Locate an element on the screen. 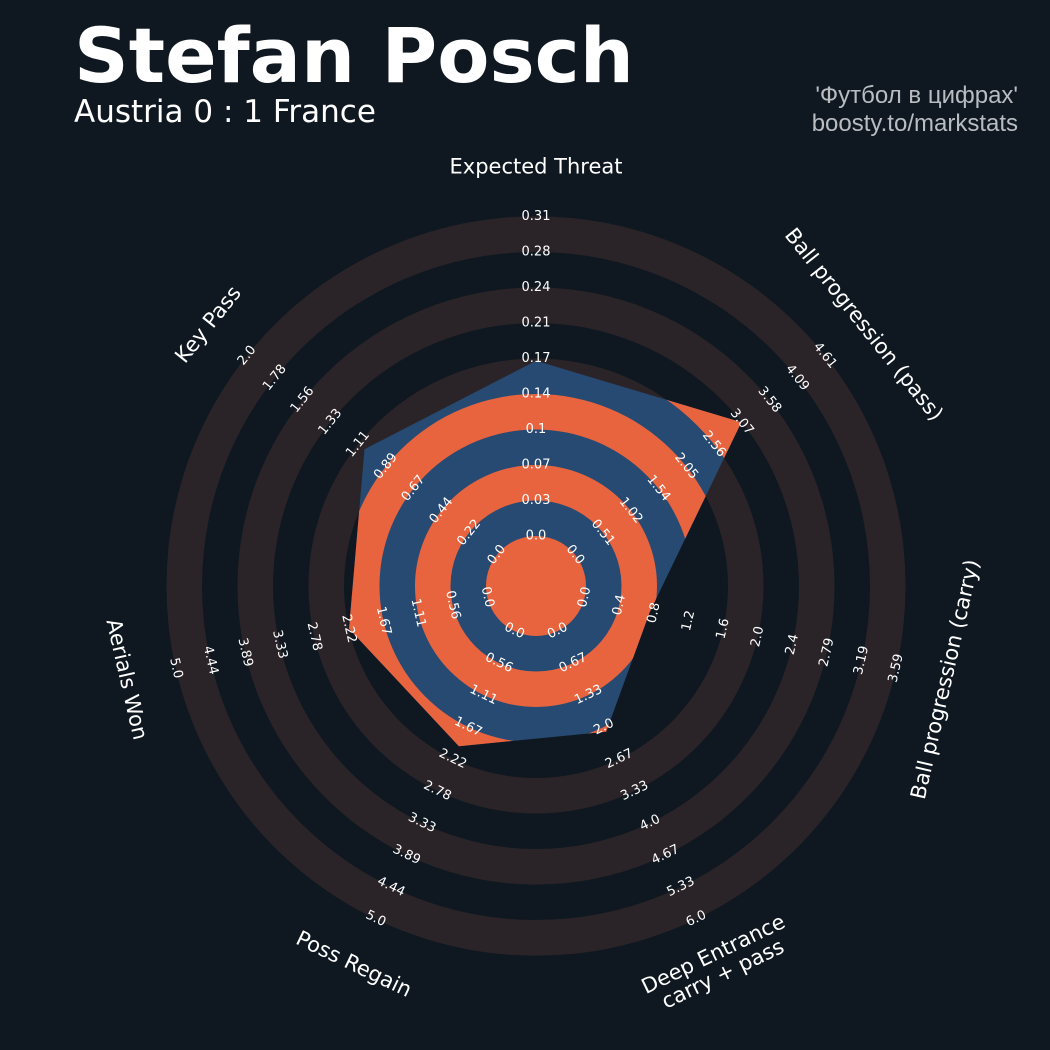  tick-label: 3.33 is located at coordinates (279, 645).